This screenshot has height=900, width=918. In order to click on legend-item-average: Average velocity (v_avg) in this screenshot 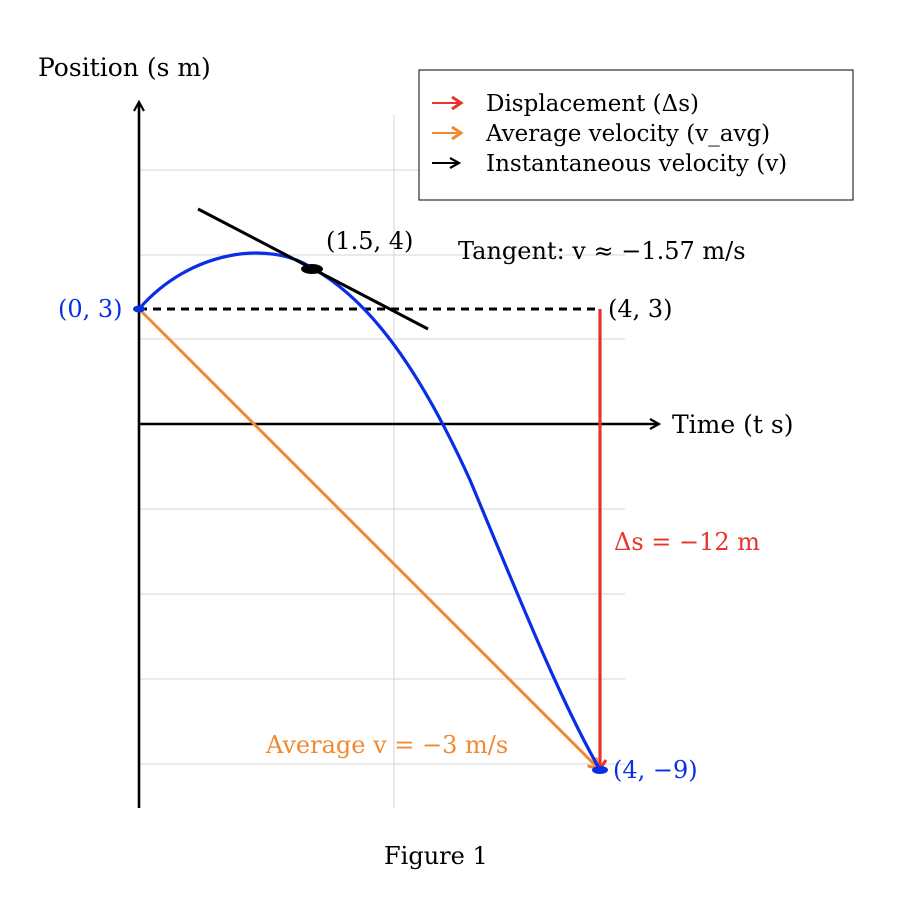, I will do `click(601, 134)`.